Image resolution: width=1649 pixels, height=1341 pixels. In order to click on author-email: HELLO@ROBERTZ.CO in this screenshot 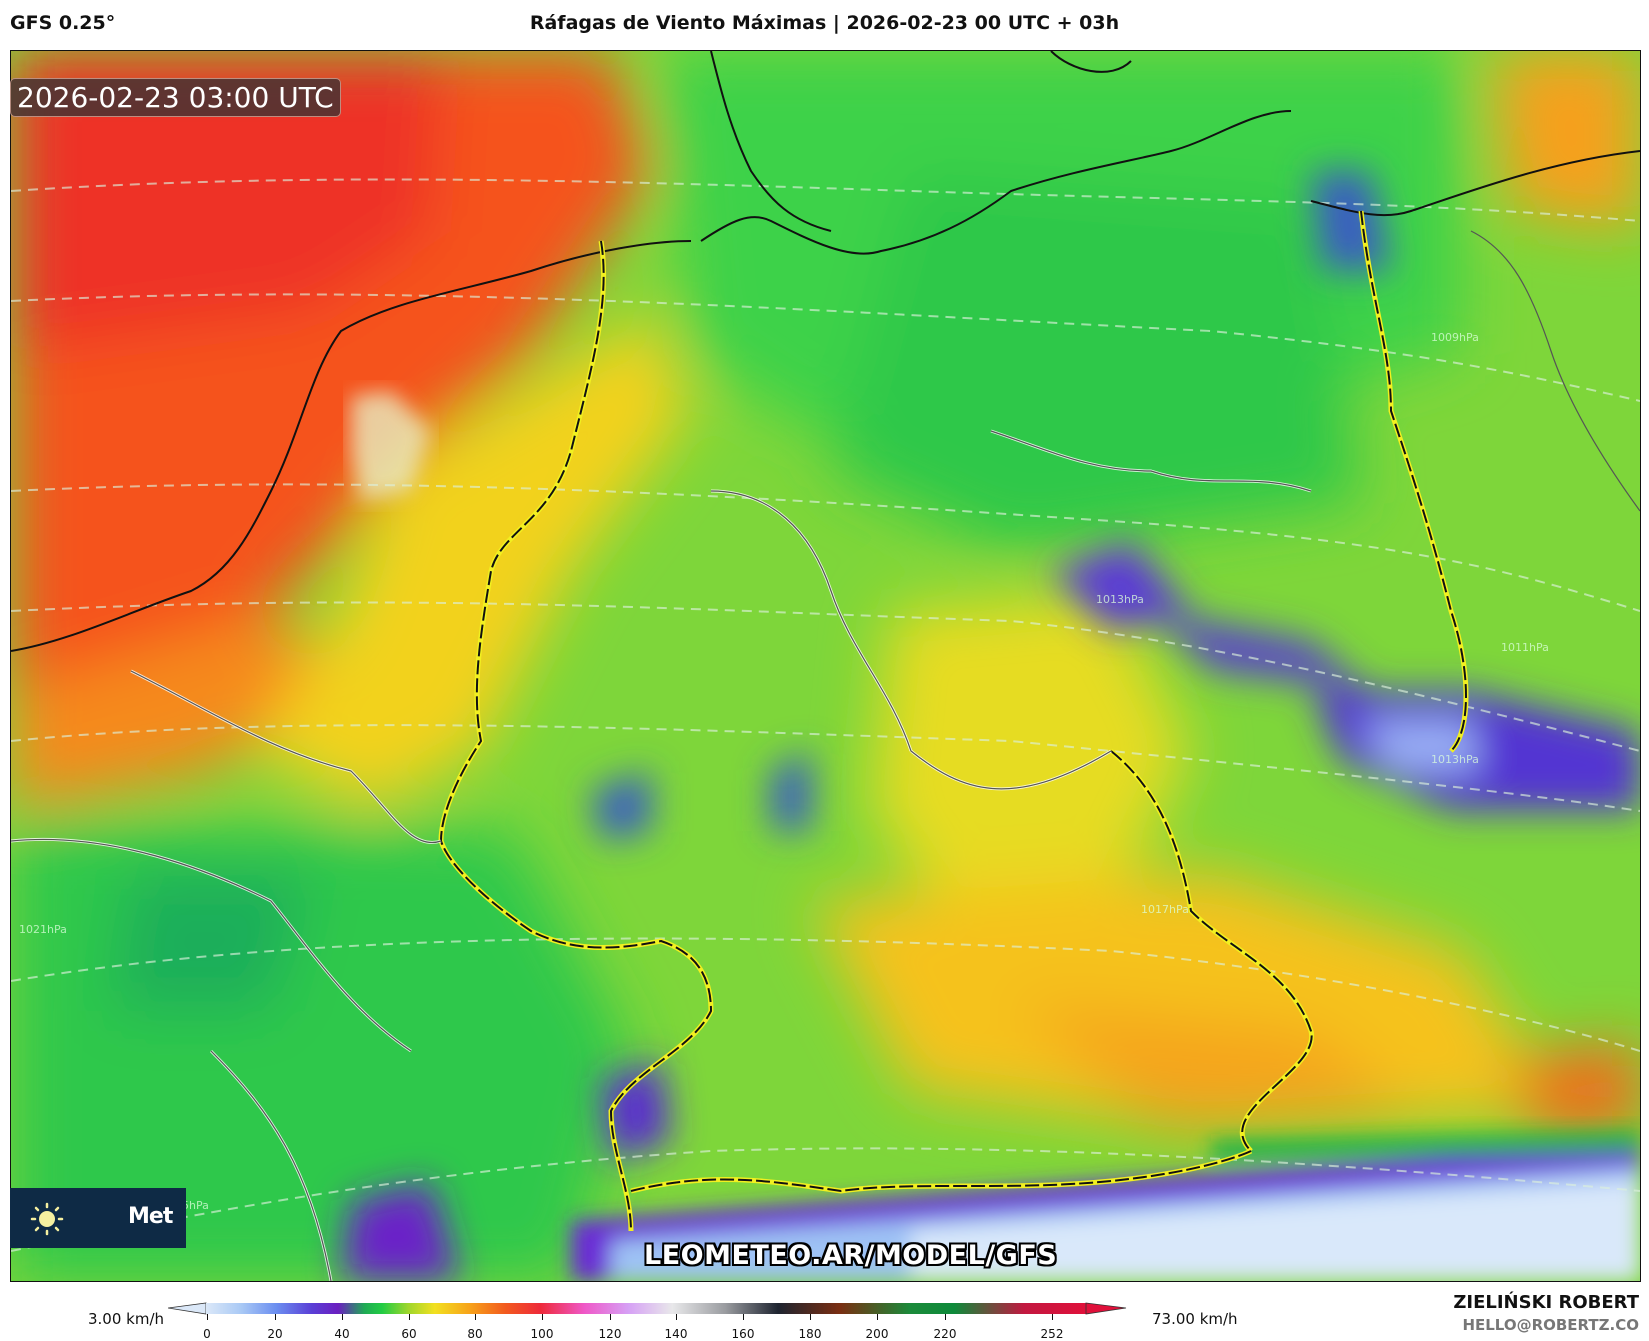, I will do `click(1550, 1325)`.